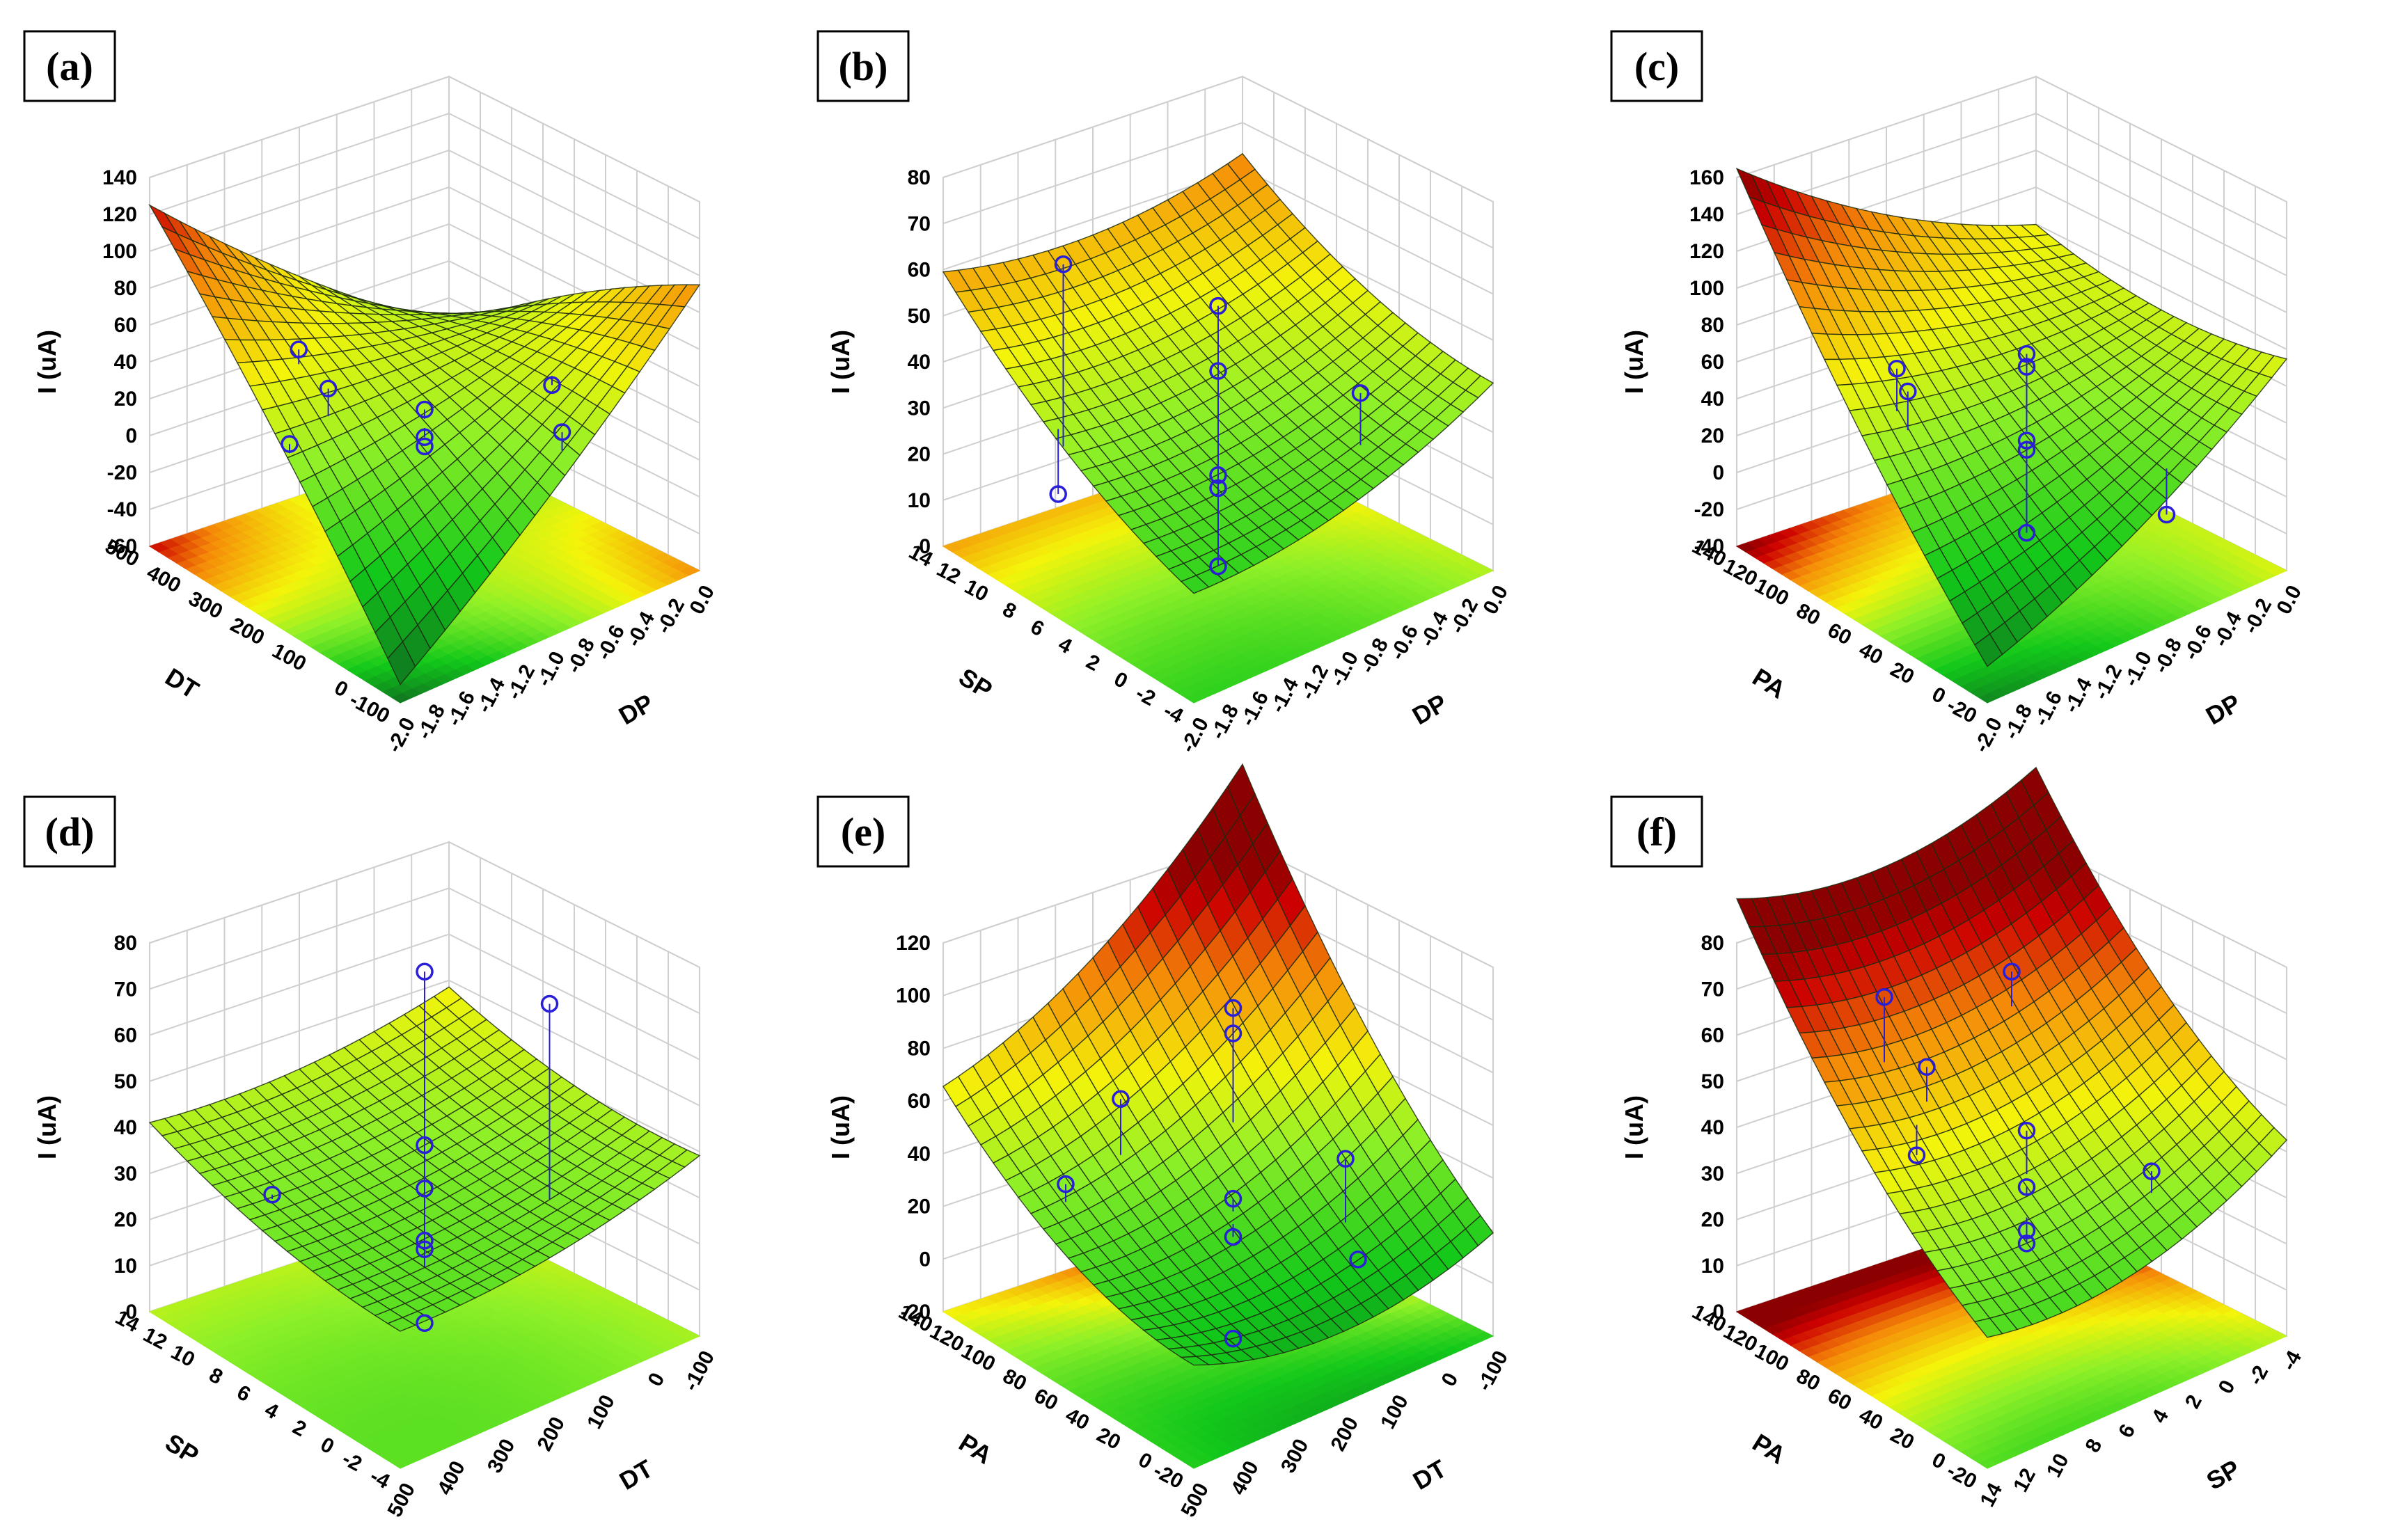 This screenshot has height=1540, width=2382. What do you see at coordinates (921, 556) in the screenshot?
I see `y-tick-label: 14` at bounding box center [921, 556].